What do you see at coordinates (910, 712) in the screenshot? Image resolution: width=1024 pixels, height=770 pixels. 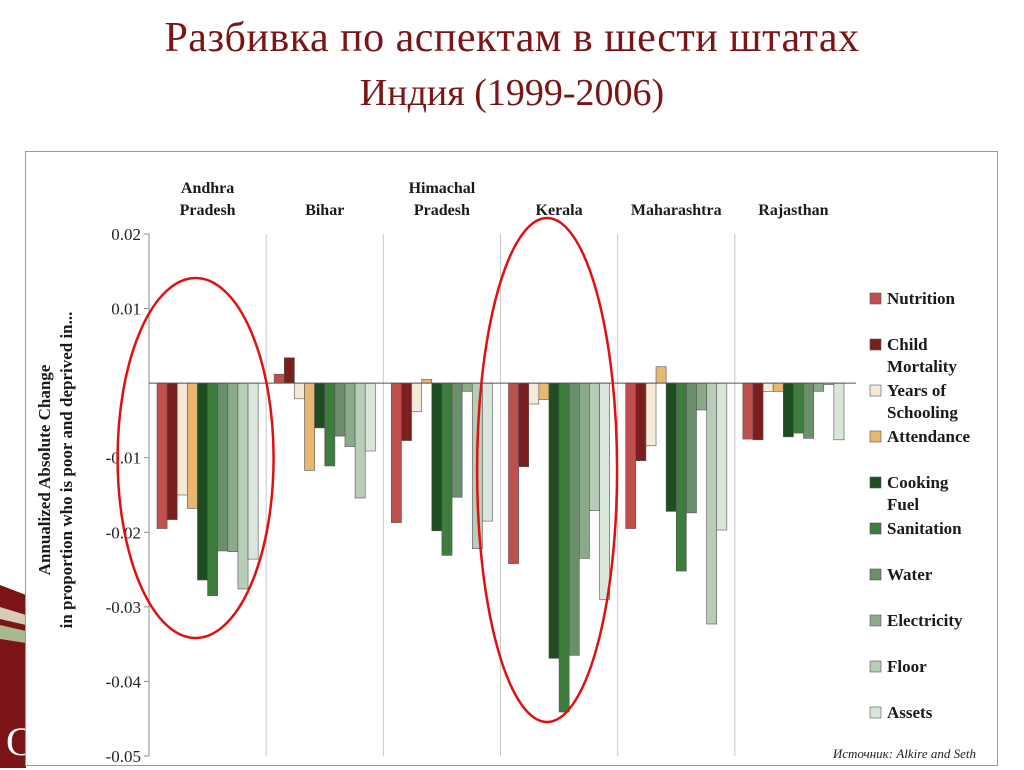 I see `legend-label: Assets` at bounding box center [910, 712].